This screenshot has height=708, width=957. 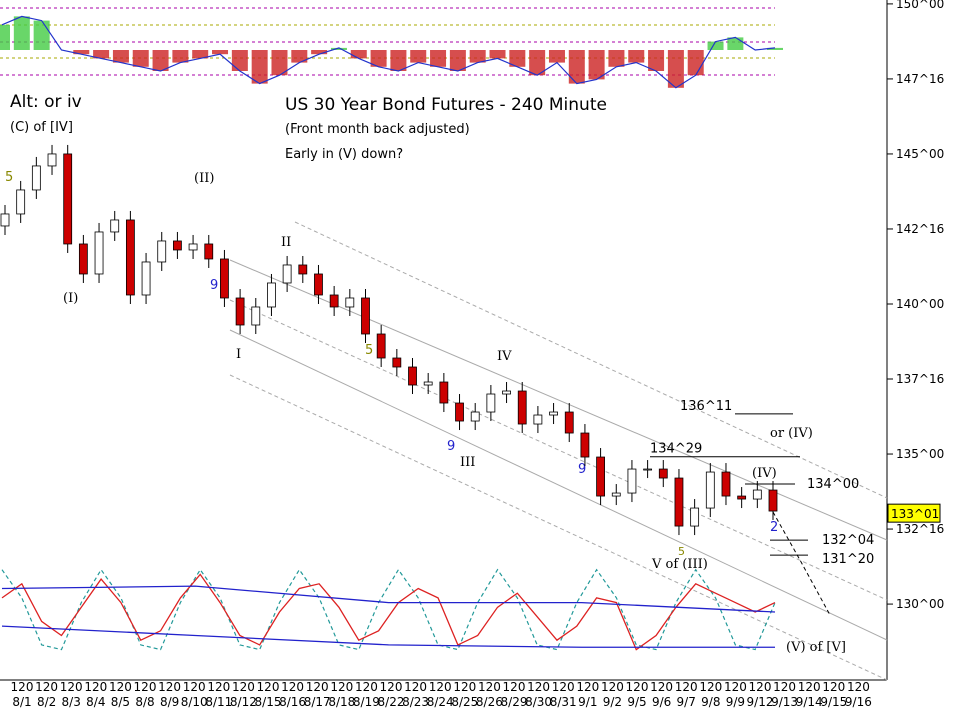 What do you see at coordinates (784, 701) in the screenshot?
I see `x-tick-label: 9/13` at bounding box center [784, 701].